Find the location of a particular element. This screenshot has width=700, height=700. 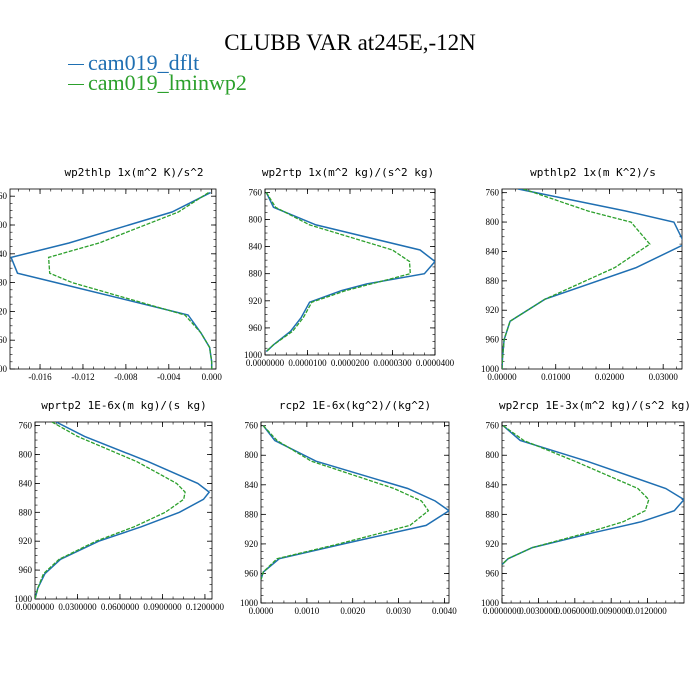

x-tick-label: 0.0120000 is located at coordinates (647, 611).